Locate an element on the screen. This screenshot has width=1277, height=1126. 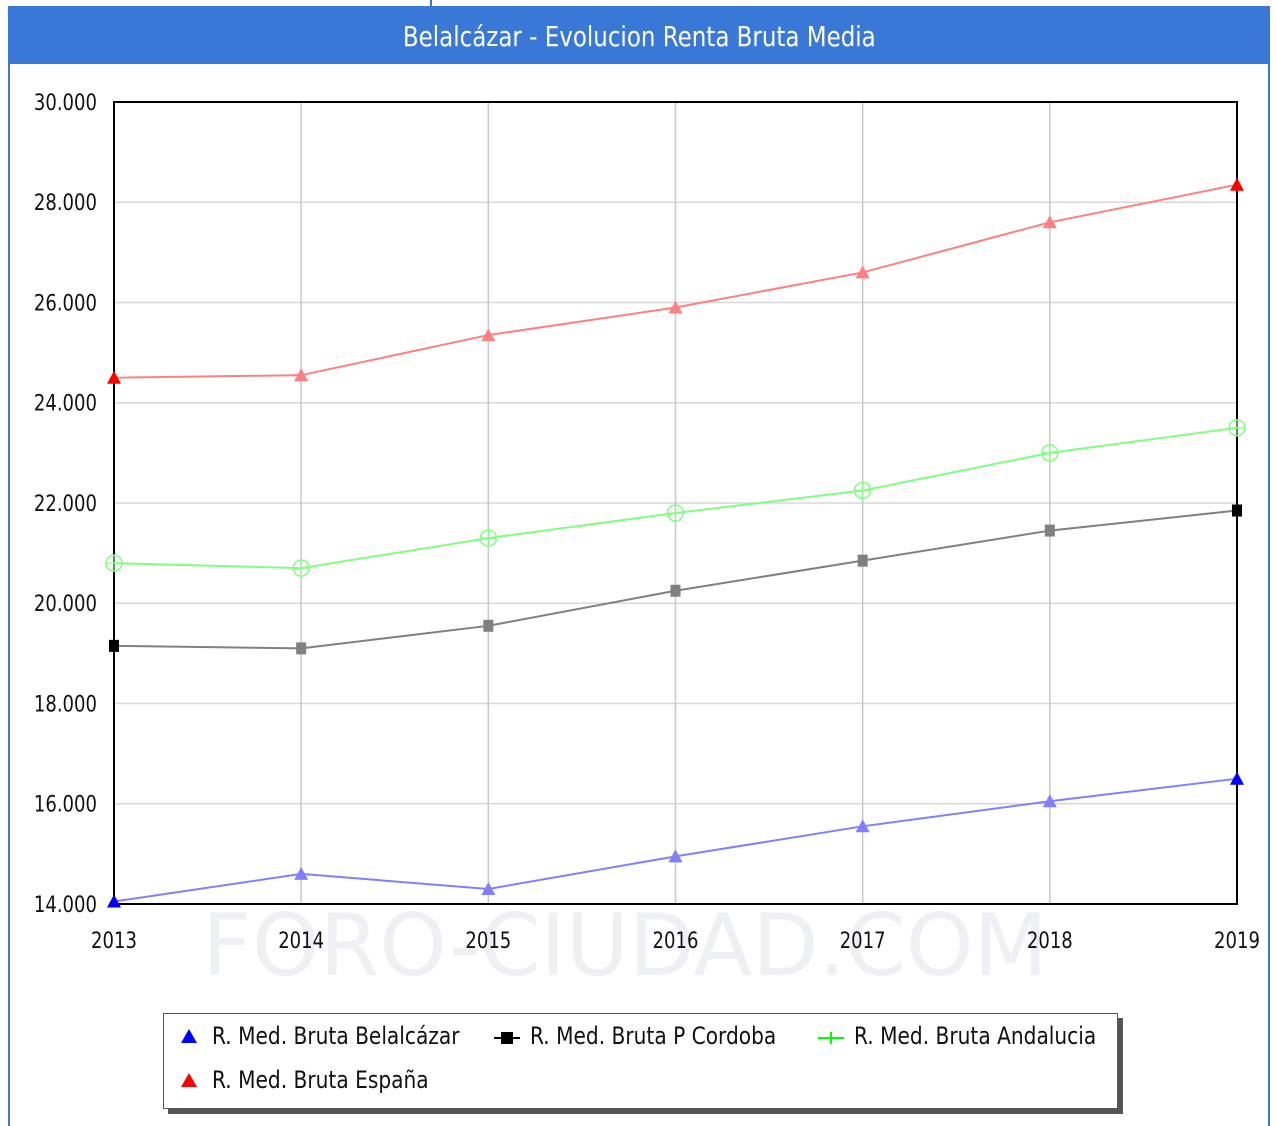
legend-item-belalcazar: R. Med. Bruta Belalcázar is located at coordinates (339, 1036).